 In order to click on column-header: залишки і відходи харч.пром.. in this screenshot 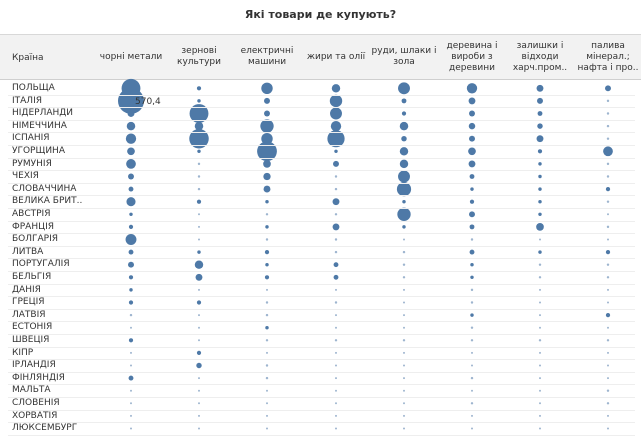, I will do `click(540, 56)`.